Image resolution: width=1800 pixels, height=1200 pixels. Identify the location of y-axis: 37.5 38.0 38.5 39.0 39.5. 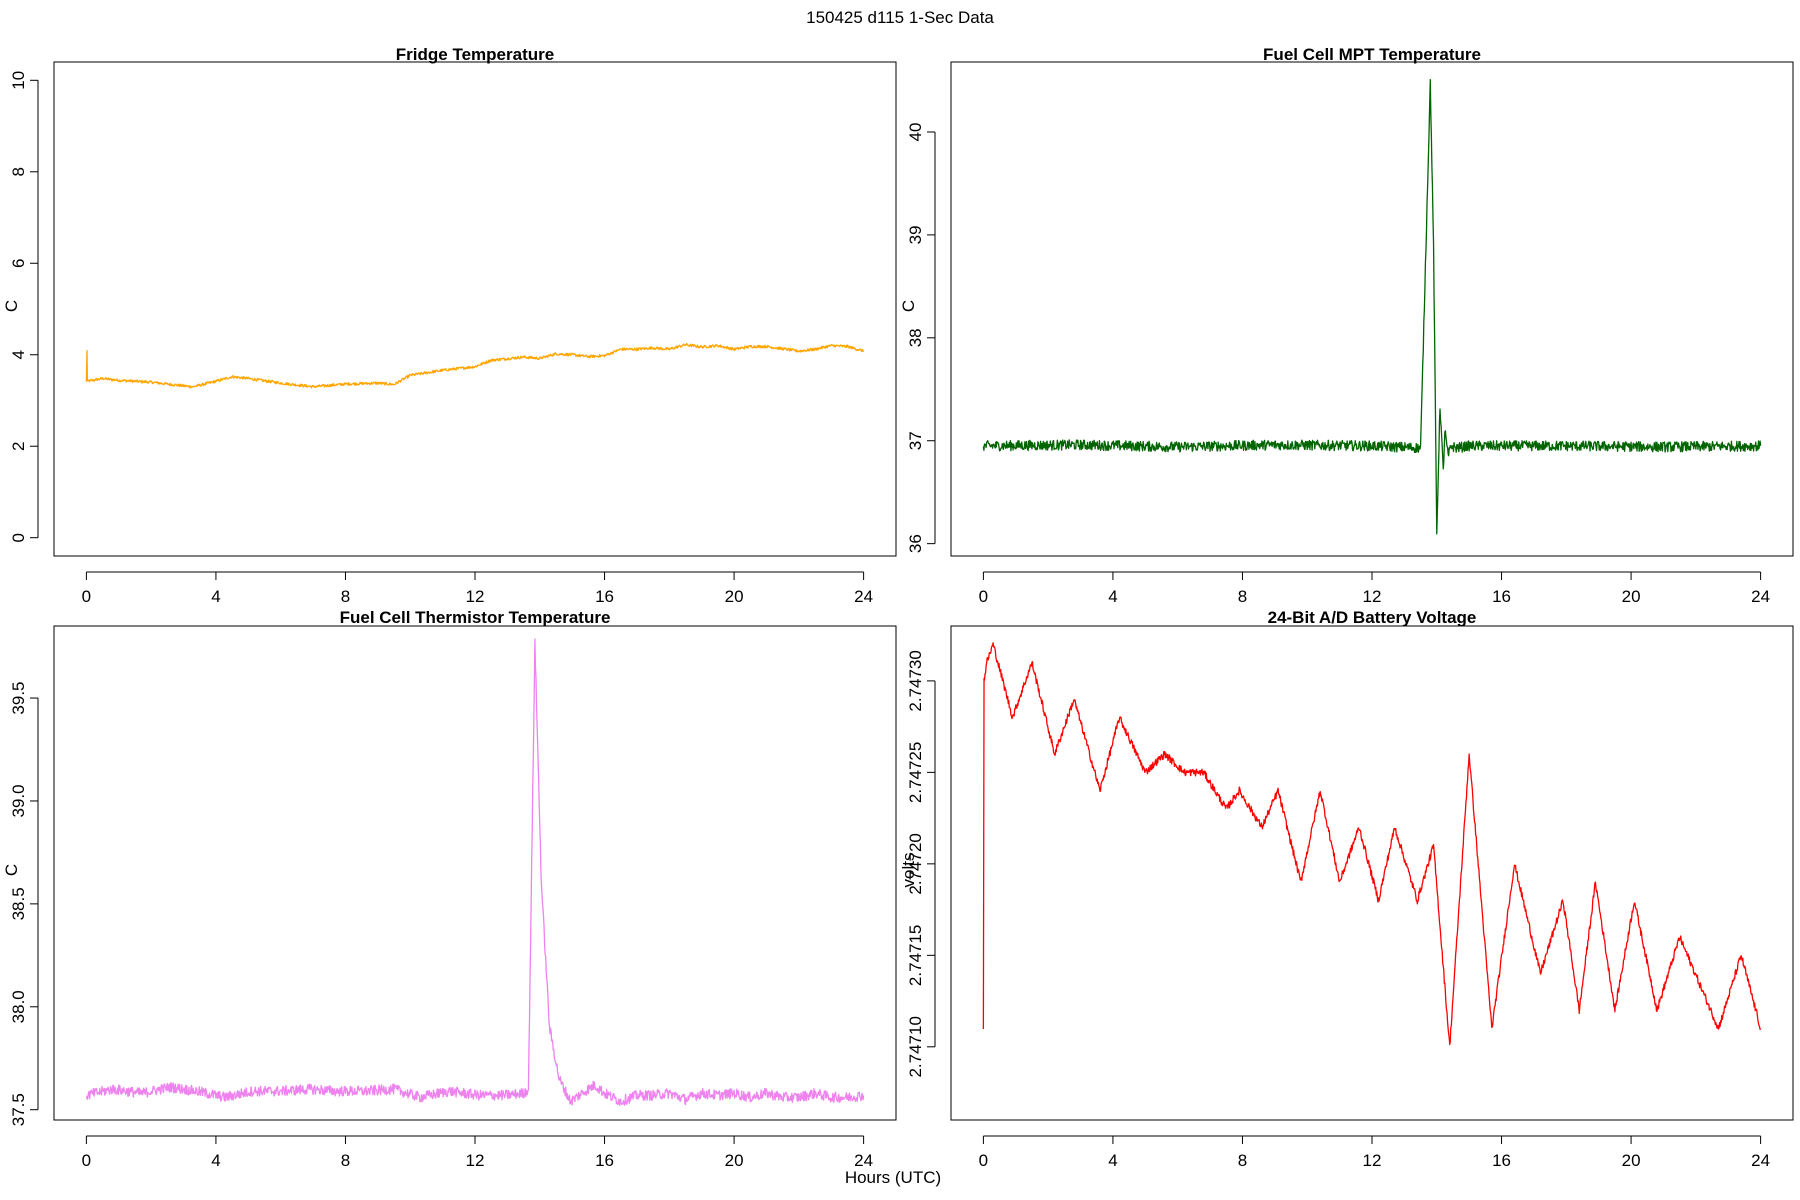
(24, 903).